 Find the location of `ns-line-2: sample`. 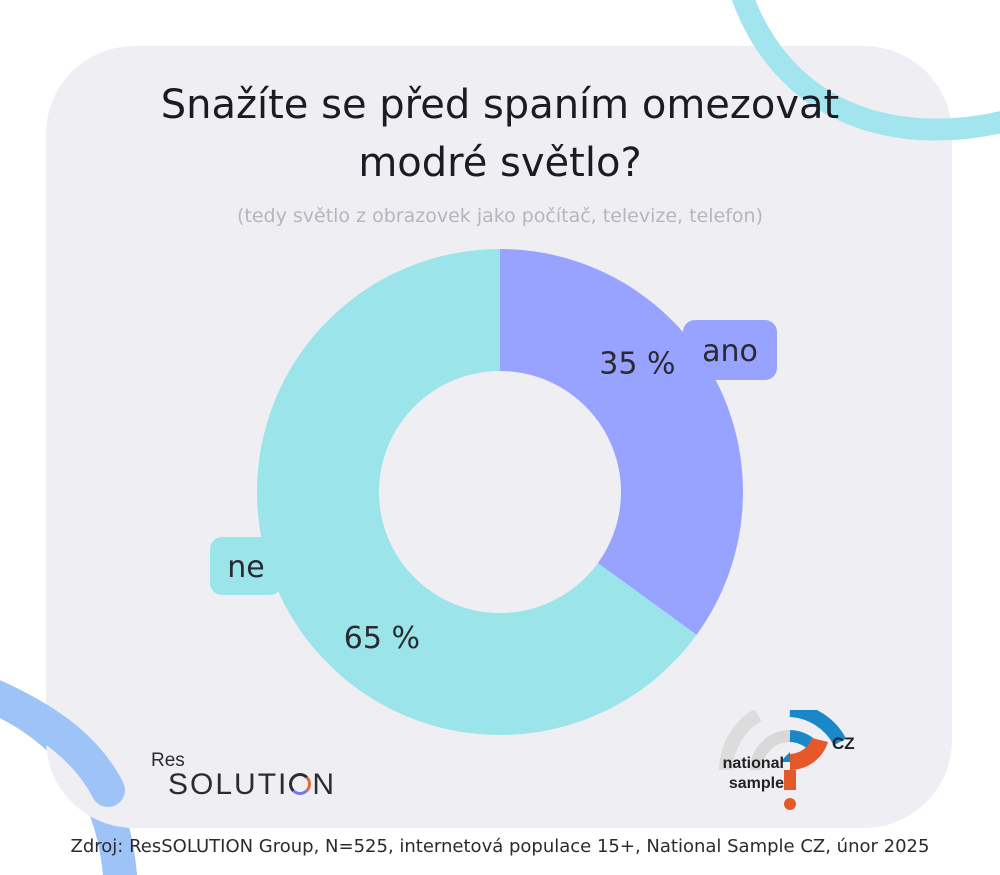

ns-line-2: sample is located at coordinates (756, 783).